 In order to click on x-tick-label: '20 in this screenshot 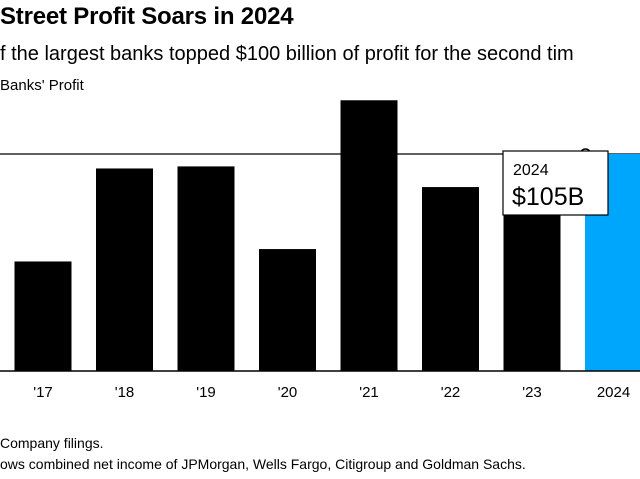, I will do `click(288, 392)`.